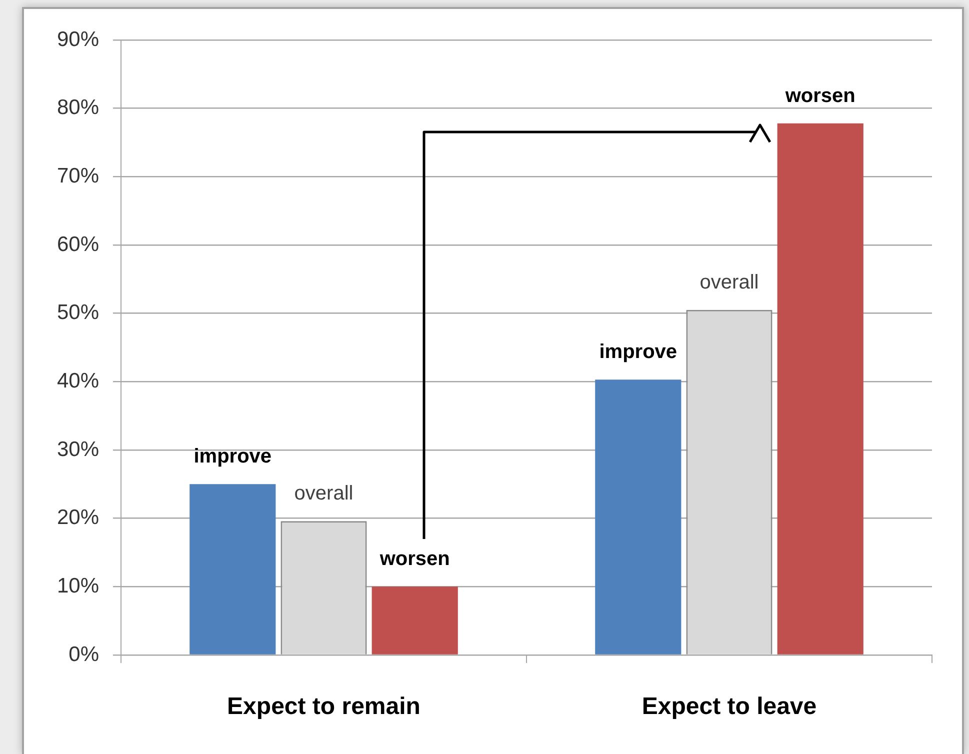 The image size is (969, 754). What do you see at coordinates (77, 449) in the screenshot?
I see `y-tick-label: 30%` at bounding box center [77, 449].